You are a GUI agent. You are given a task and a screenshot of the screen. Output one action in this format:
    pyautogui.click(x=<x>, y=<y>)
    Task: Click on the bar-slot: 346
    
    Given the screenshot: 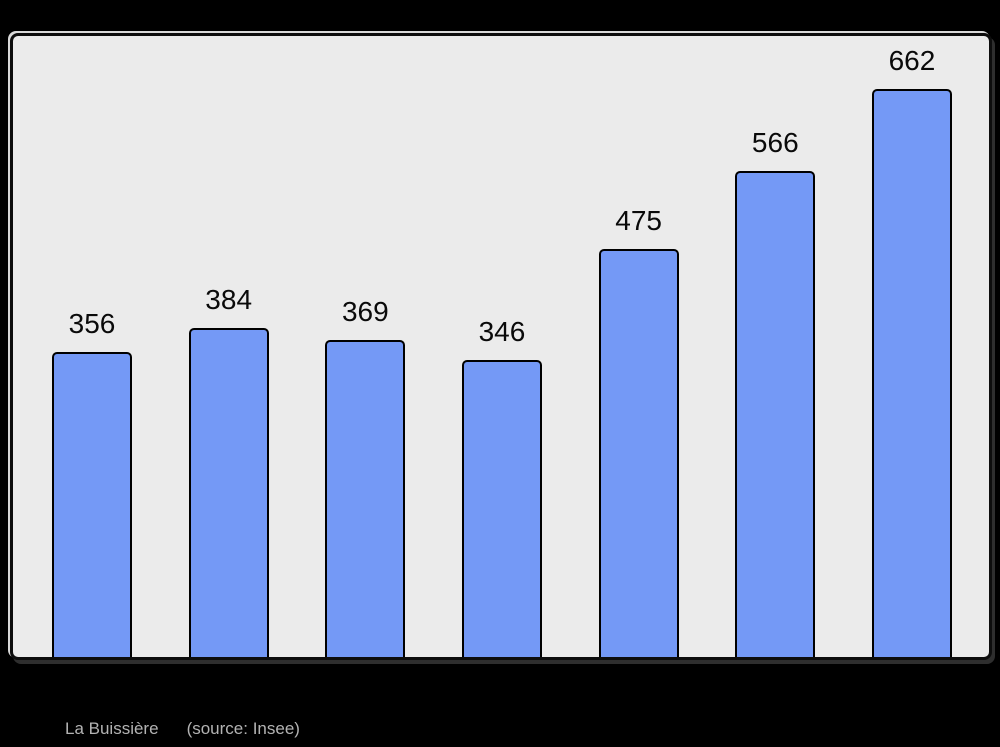 What is the action you would take?
    pyautogui.click(x=501, y=486)
    